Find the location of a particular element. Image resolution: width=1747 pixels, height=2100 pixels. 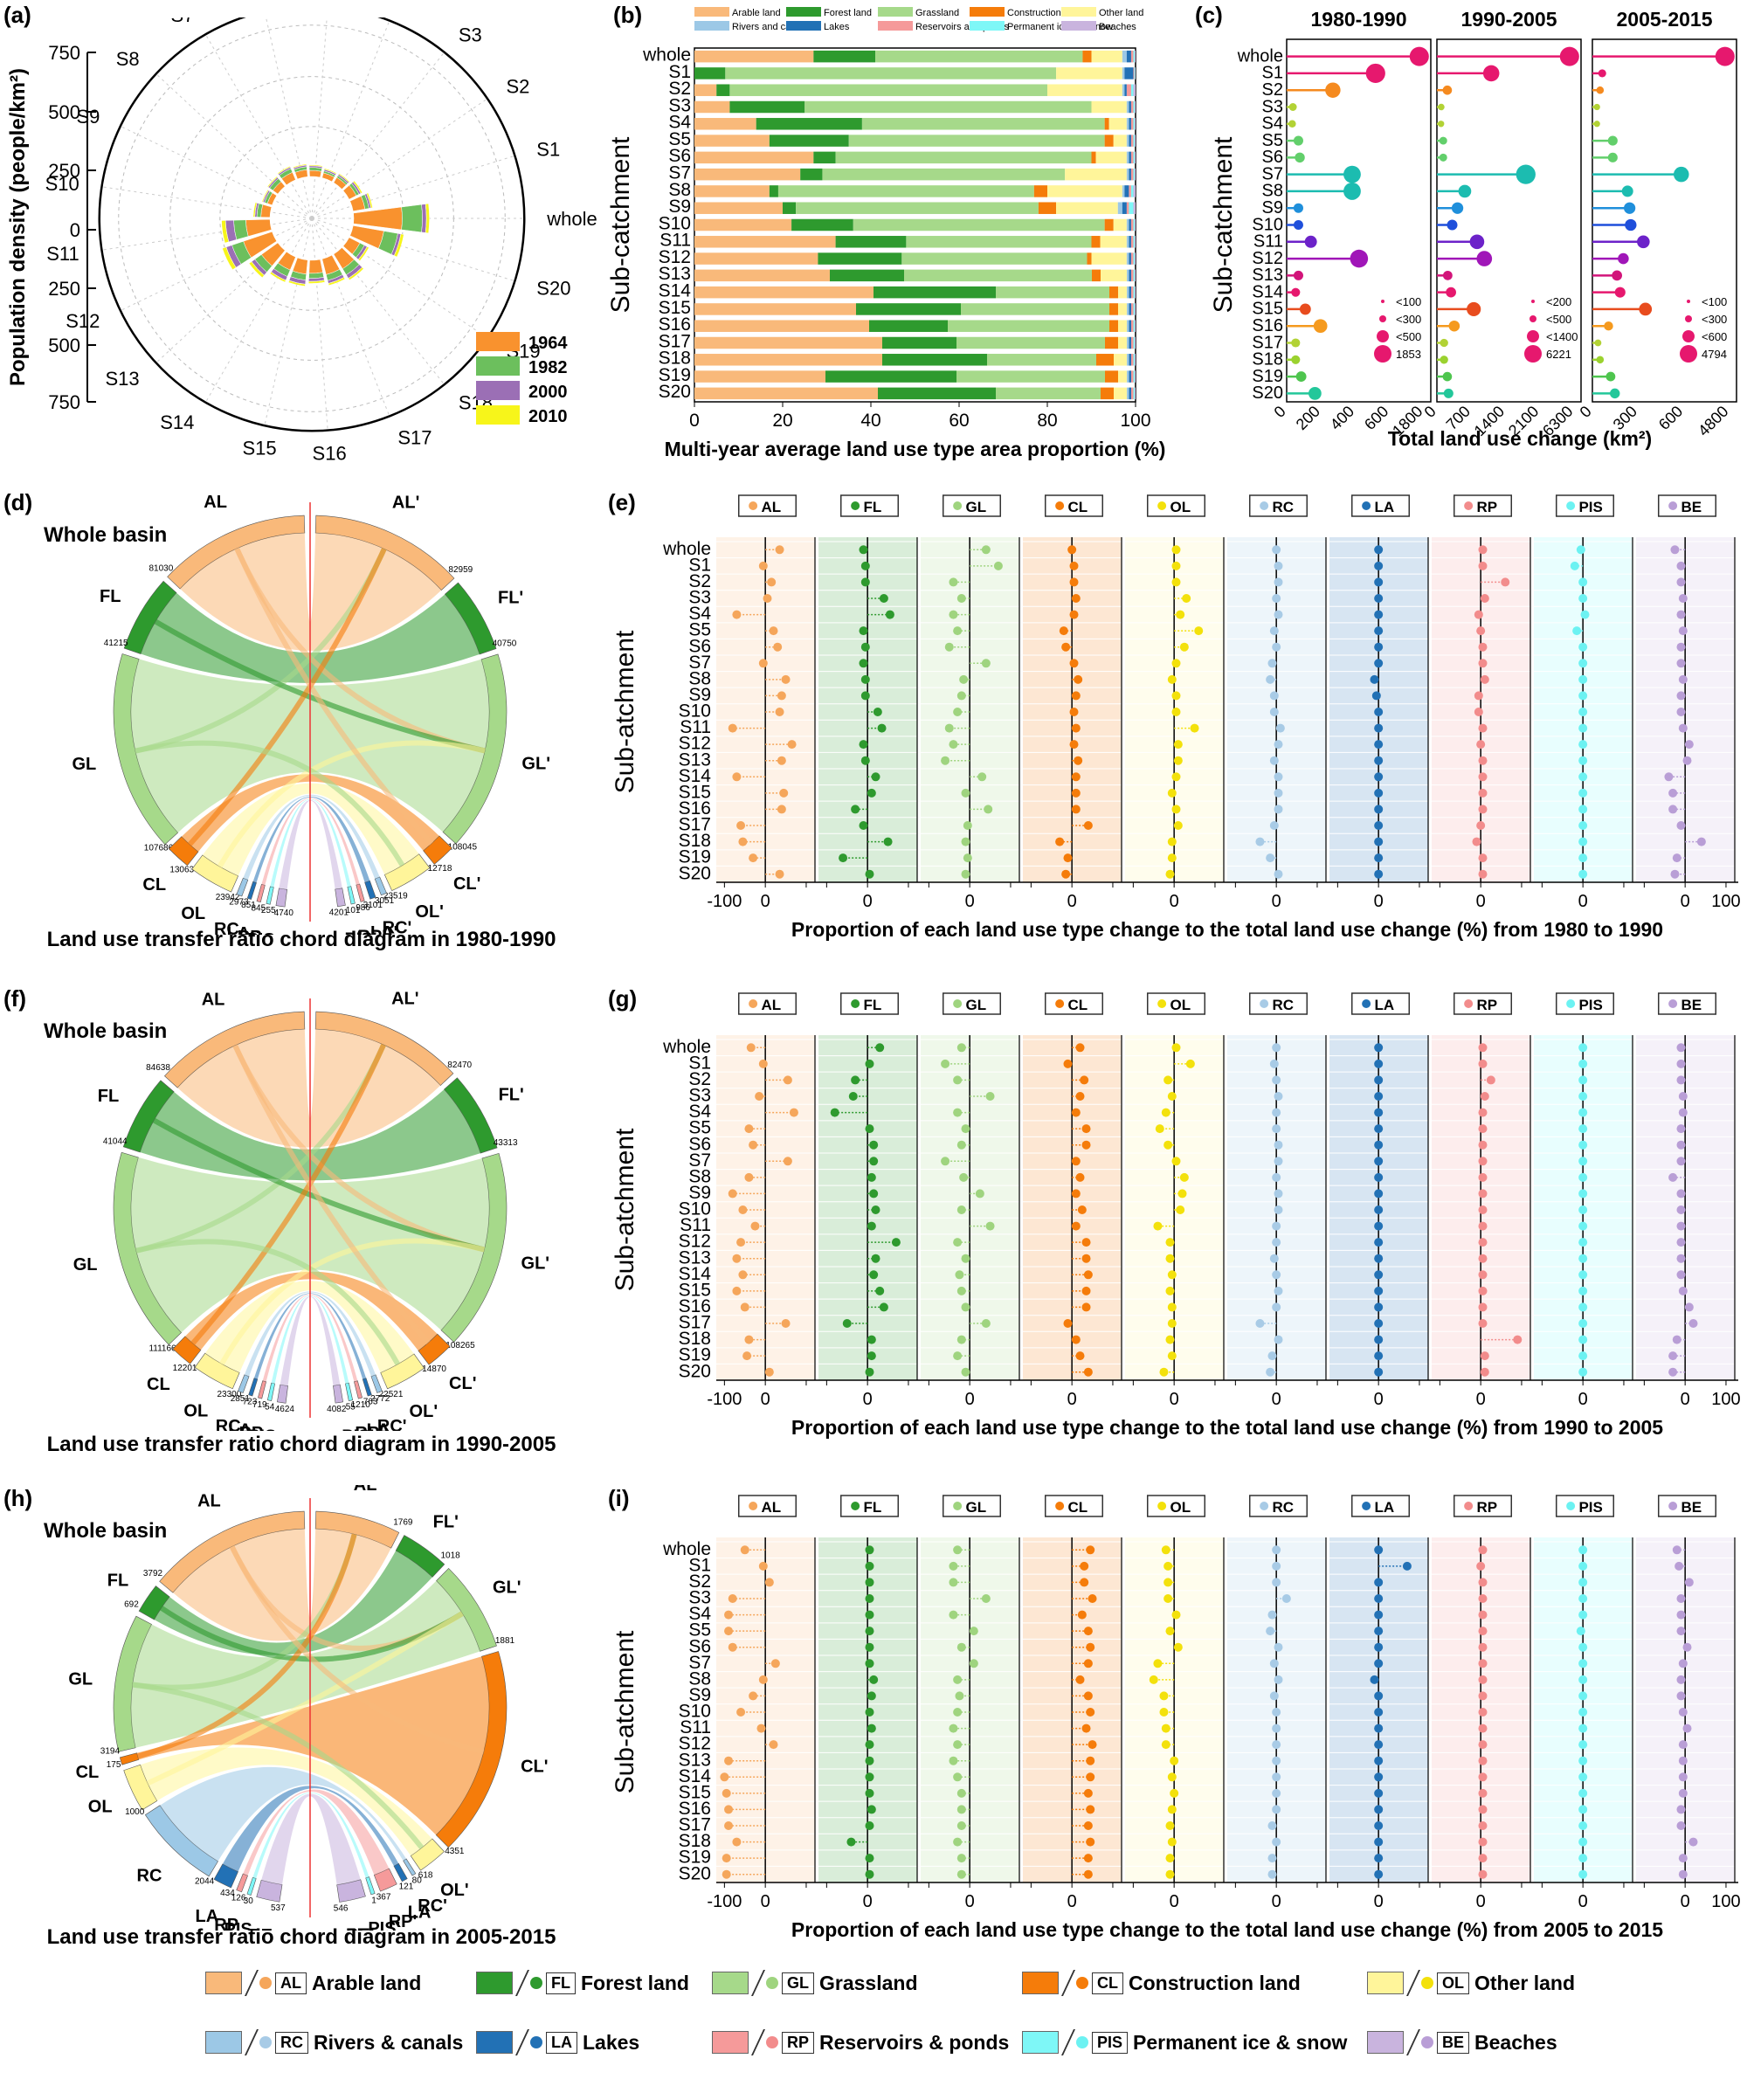

multi-header-label: RP is located at coordinates (1486, 1005).